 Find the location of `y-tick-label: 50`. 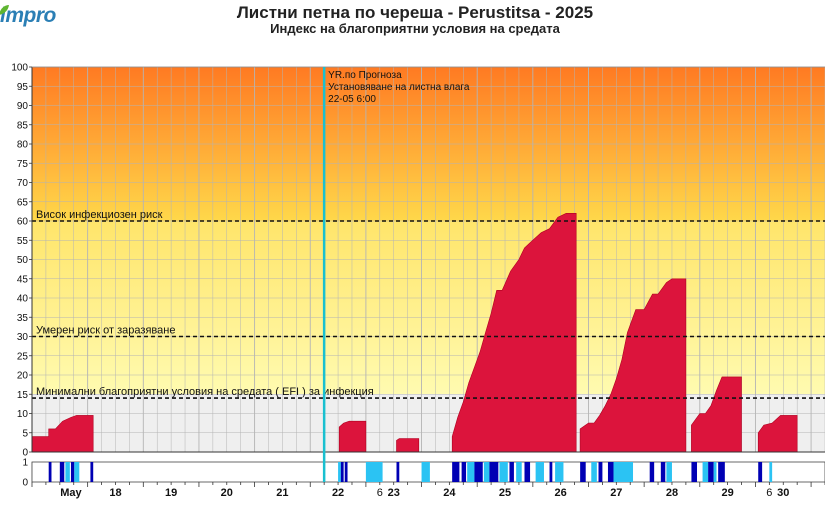

y-tick-label: 50 is located at coordinates (23, 260).